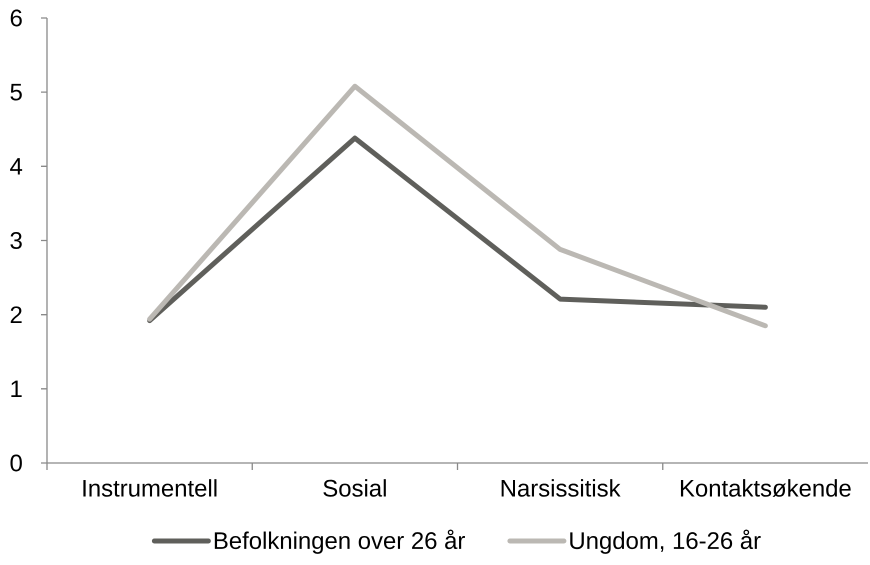 This screenshot has height=565, width=870. What do you see at coordinates (16, 166) in the screenshot?
I see `y-tick-label: 4` at bounding box center [16, 166].